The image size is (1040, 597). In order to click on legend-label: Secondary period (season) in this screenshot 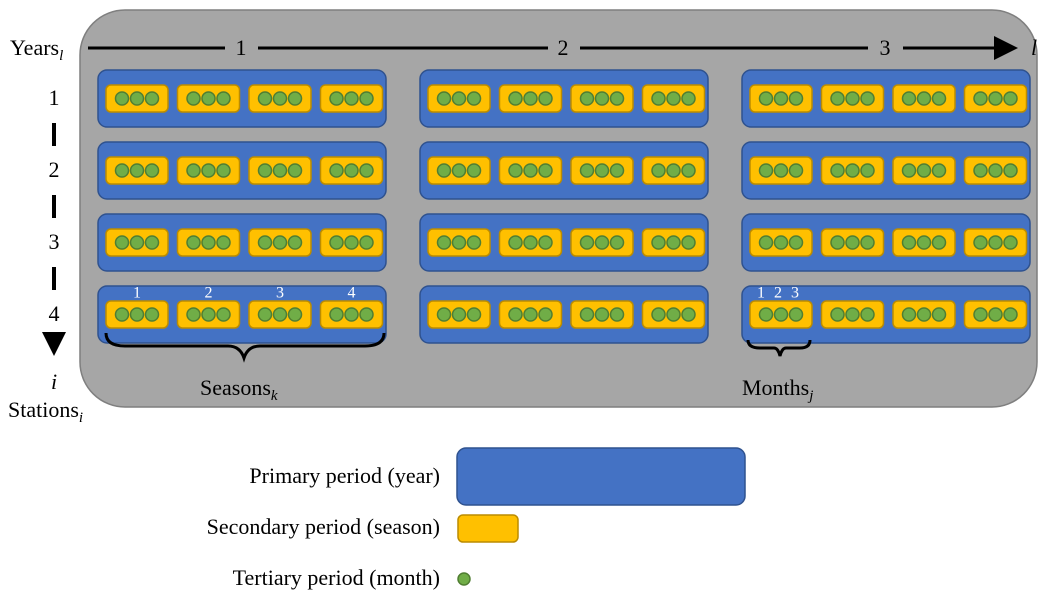, I will do `click(323, 526)`.